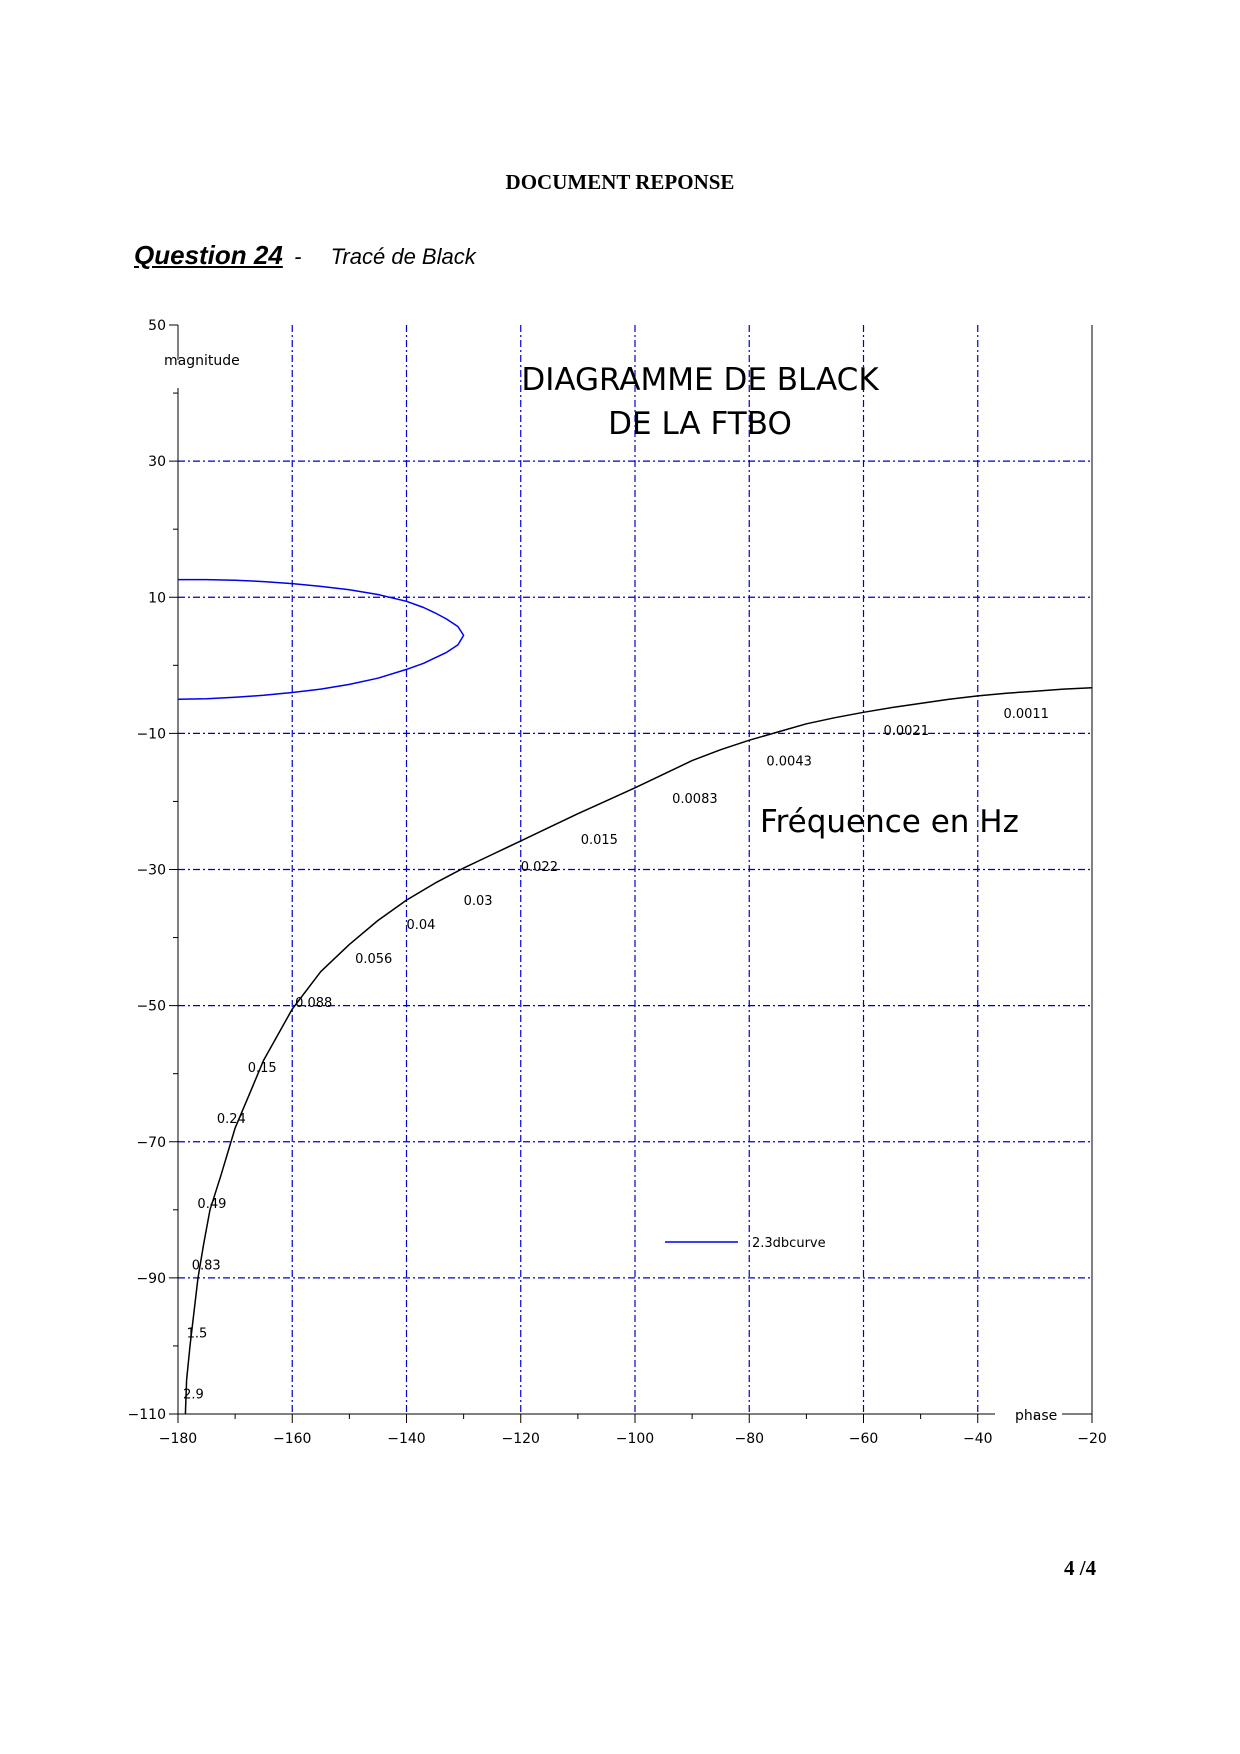  What do you see at coordinates (700, 380) in the screenshot?
I see `chart-title-line-1: DIAGRAMME DE BLACK` at bounding box center [700, 380].